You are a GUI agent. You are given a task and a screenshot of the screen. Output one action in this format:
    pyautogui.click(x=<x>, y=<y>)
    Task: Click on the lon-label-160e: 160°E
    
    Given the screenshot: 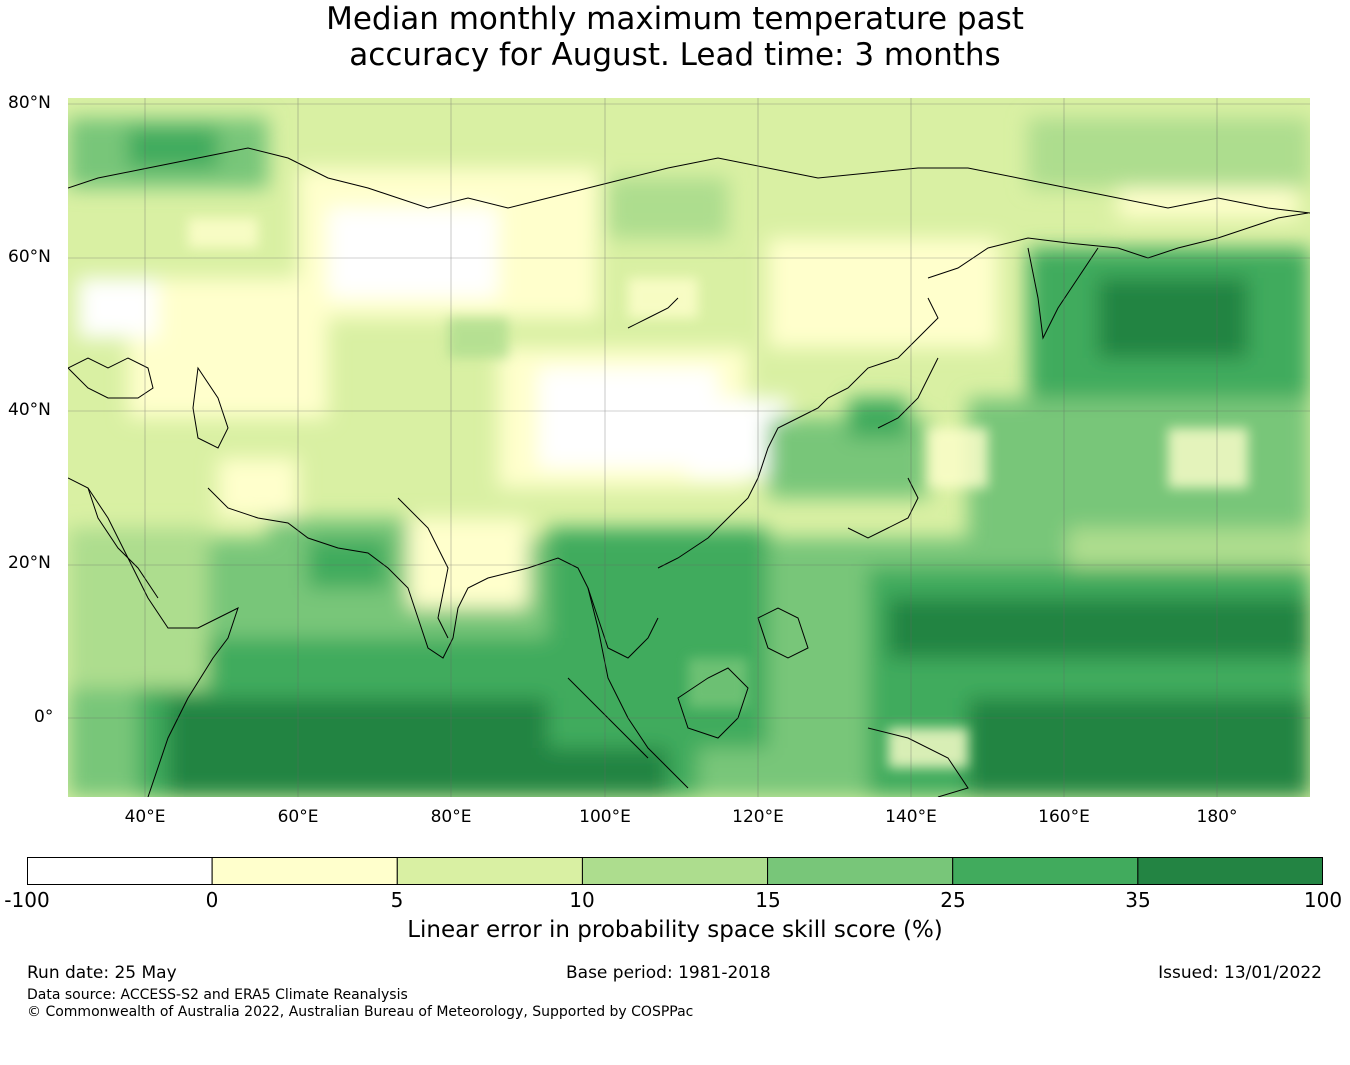 What is the action you would take?
    pyautogui.click(x=1064, y=817)
    